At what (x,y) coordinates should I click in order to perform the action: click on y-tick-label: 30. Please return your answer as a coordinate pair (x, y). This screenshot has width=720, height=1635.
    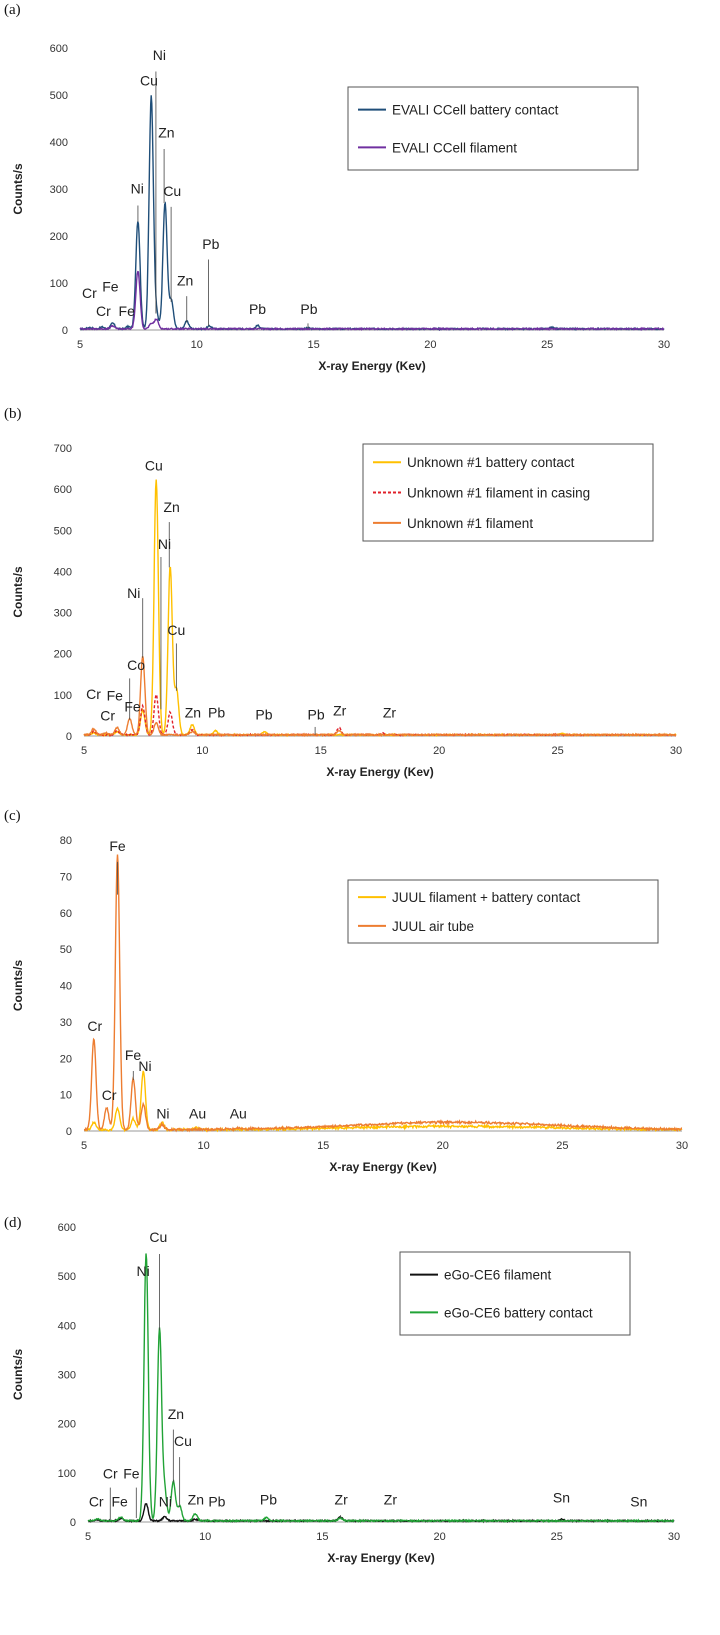
    Looking at the image, I should click on (66, 1023).